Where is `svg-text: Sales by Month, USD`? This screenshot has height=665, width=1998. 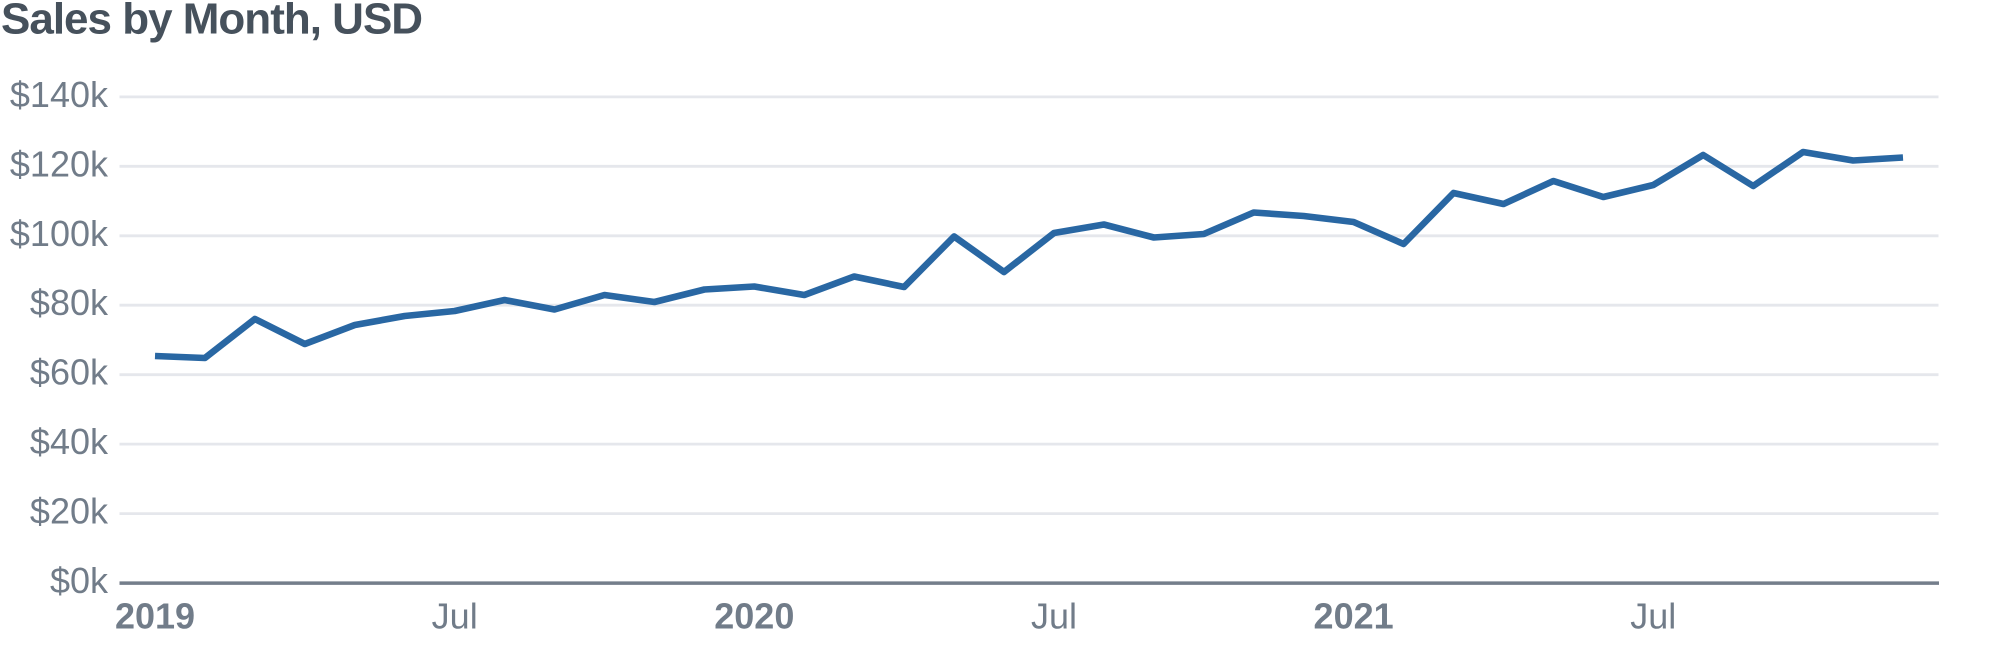
svg-text: Sales by Month, USD is located at coordinates (211, 22).